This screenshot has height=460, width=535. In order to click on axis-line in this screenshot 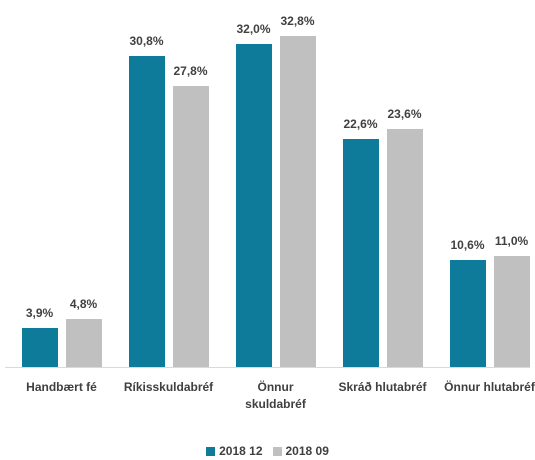, I will do `click(267, 367)`.